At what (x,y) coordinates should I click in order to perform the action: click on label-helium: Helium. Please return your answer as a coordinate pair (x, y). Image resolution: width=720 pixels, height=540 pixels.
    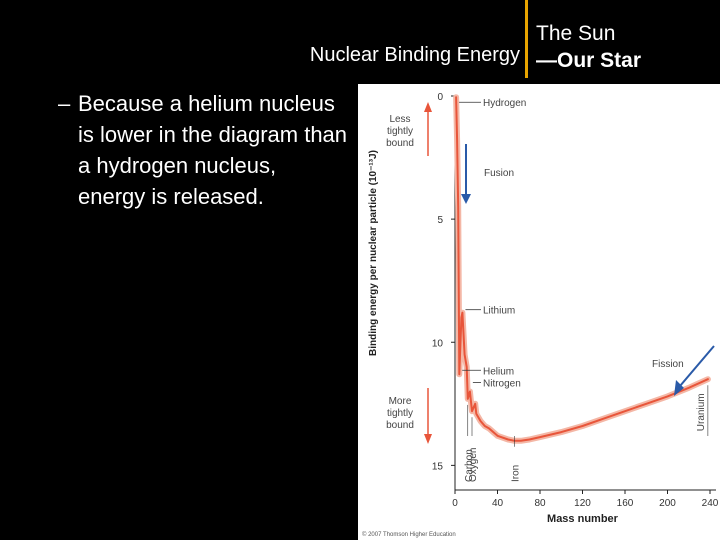
    Looking at the image, I should click on (498, 371).